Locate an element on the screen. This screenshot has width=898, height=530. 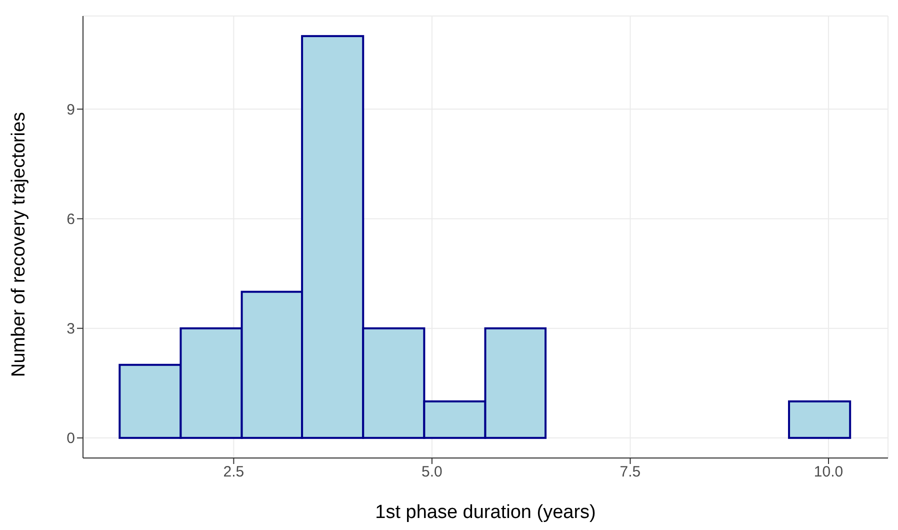
y-tick-label: 3 is located at coordinates (70, 329).